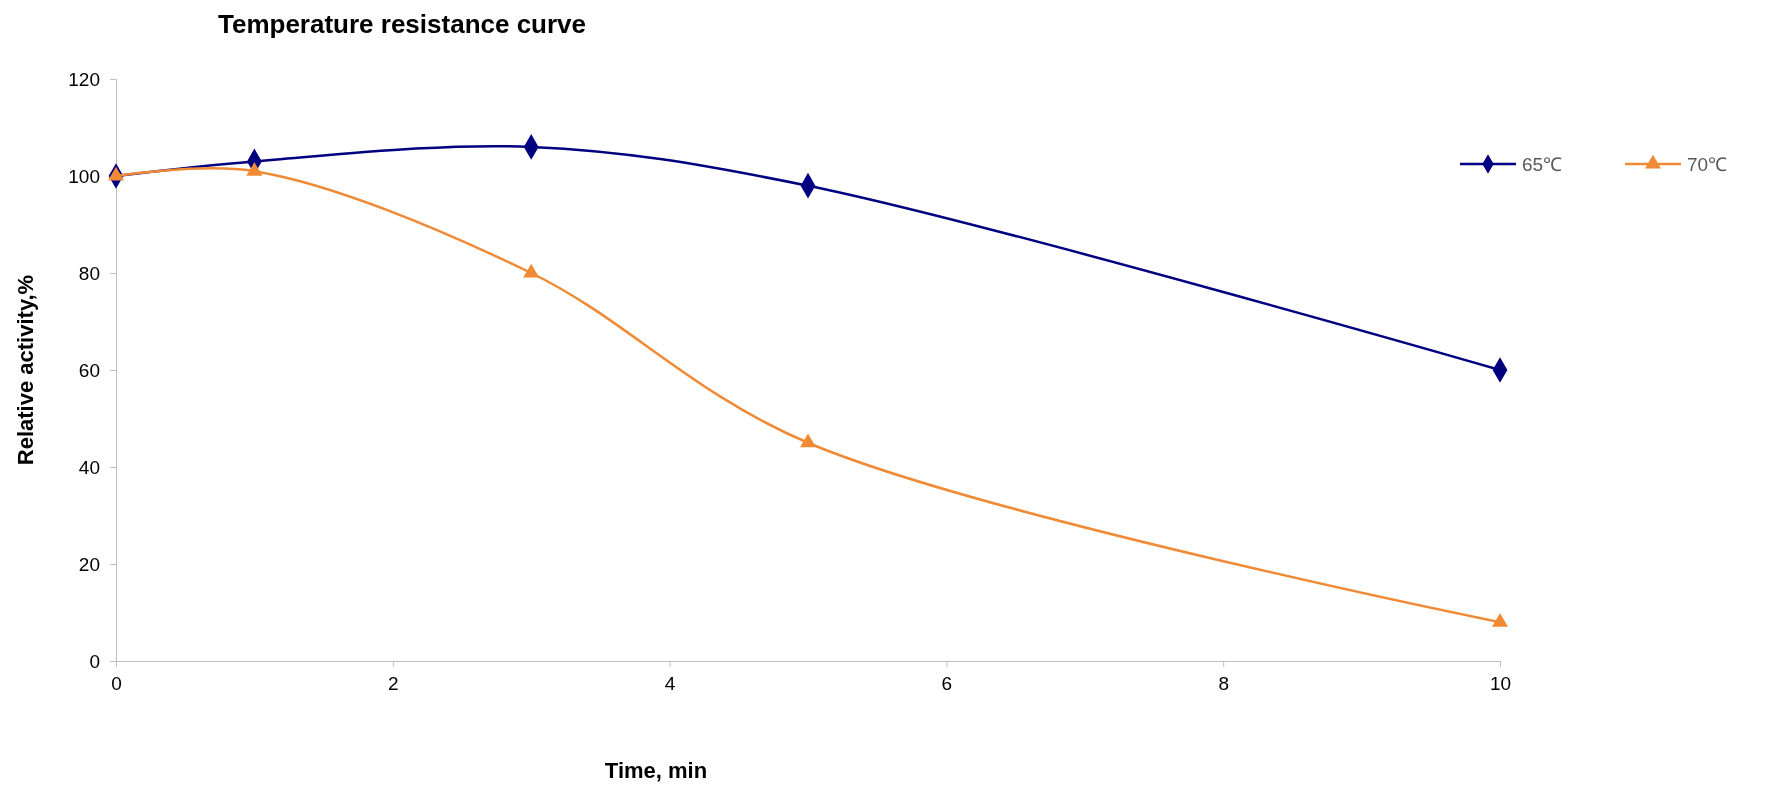  Describe the element at coordinates (1542, 164) in the screenshot. I see `legend-label: 65℃` at that location.